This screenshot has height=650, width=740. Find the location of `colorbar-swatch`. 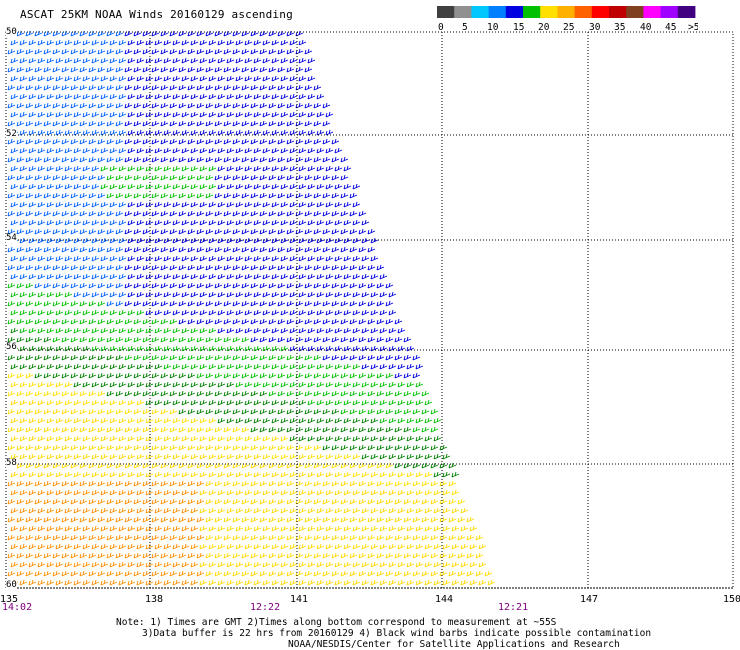

colorbar-swatch is located at coordinates (686, 12).